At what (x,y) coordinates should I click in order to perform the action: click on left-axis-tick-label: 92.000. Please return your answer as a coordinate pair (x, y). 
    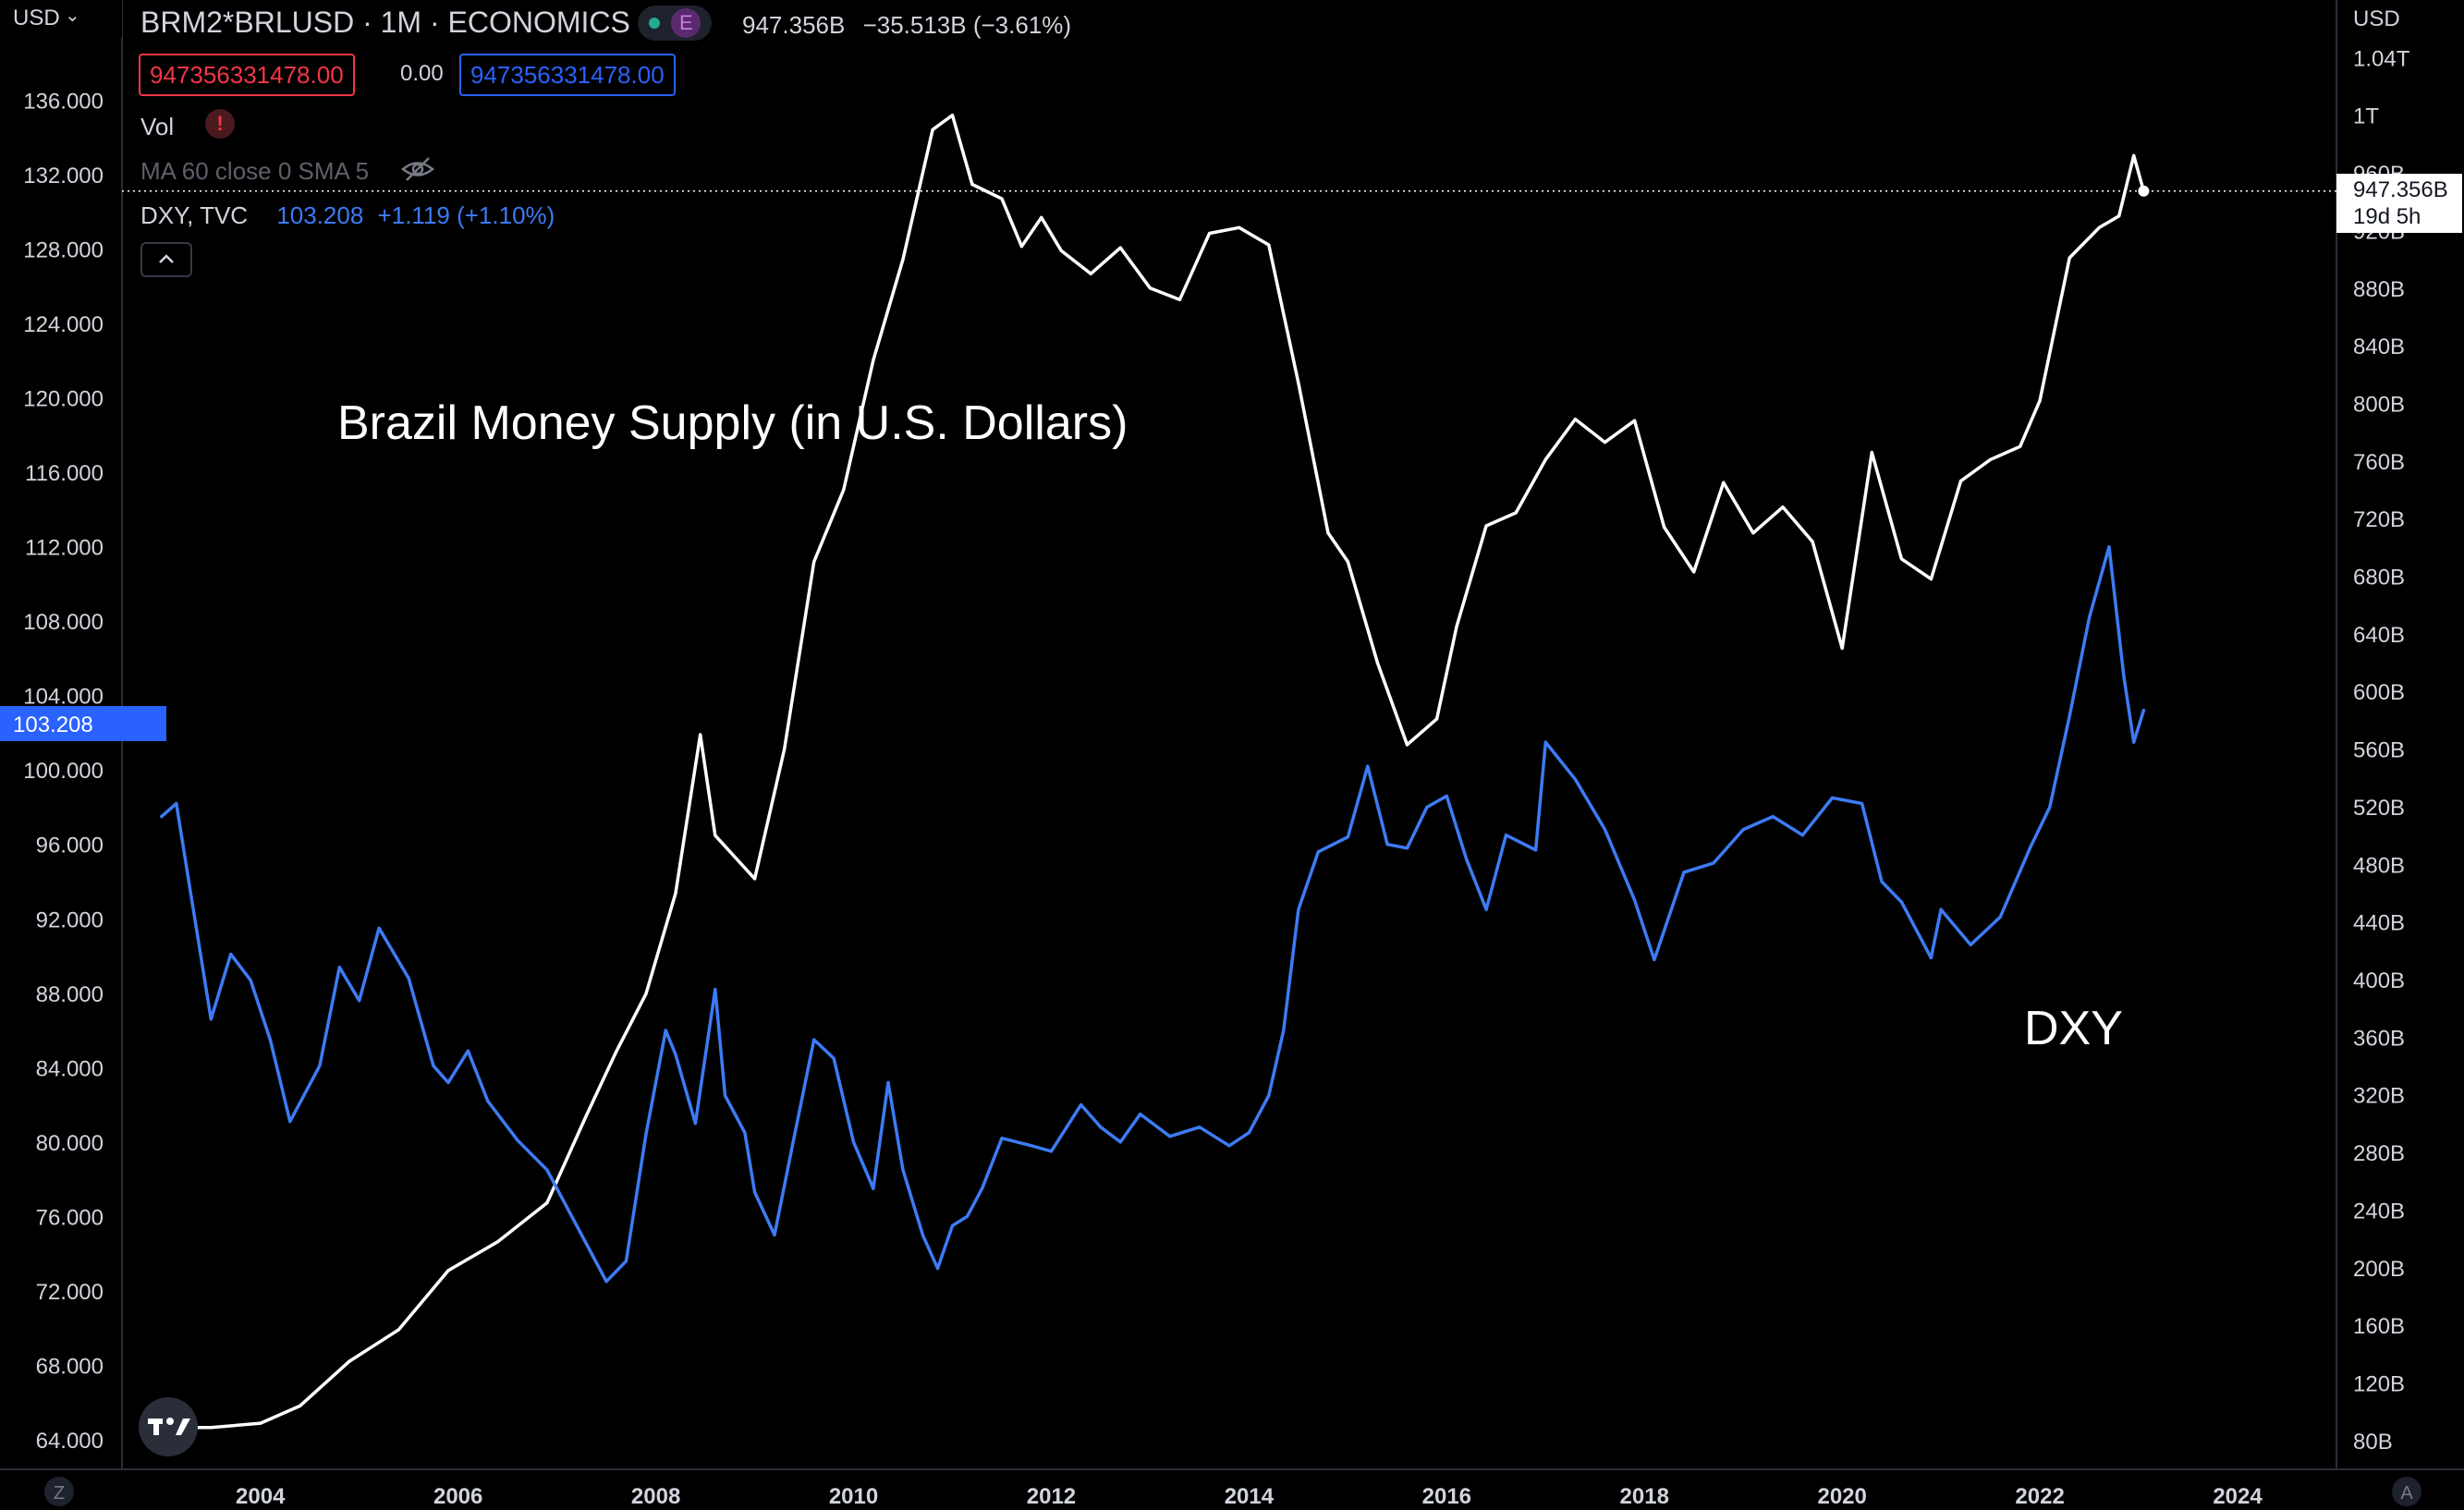
    Looking at the image, I should click on (70, 920).